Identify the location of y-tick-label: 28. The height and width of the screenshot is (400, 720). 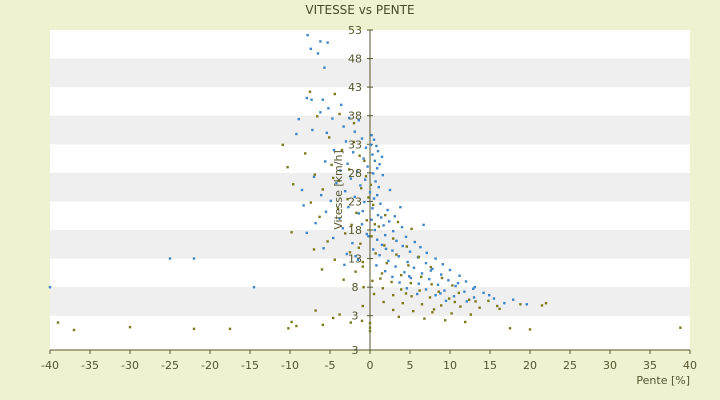
(355, 173).